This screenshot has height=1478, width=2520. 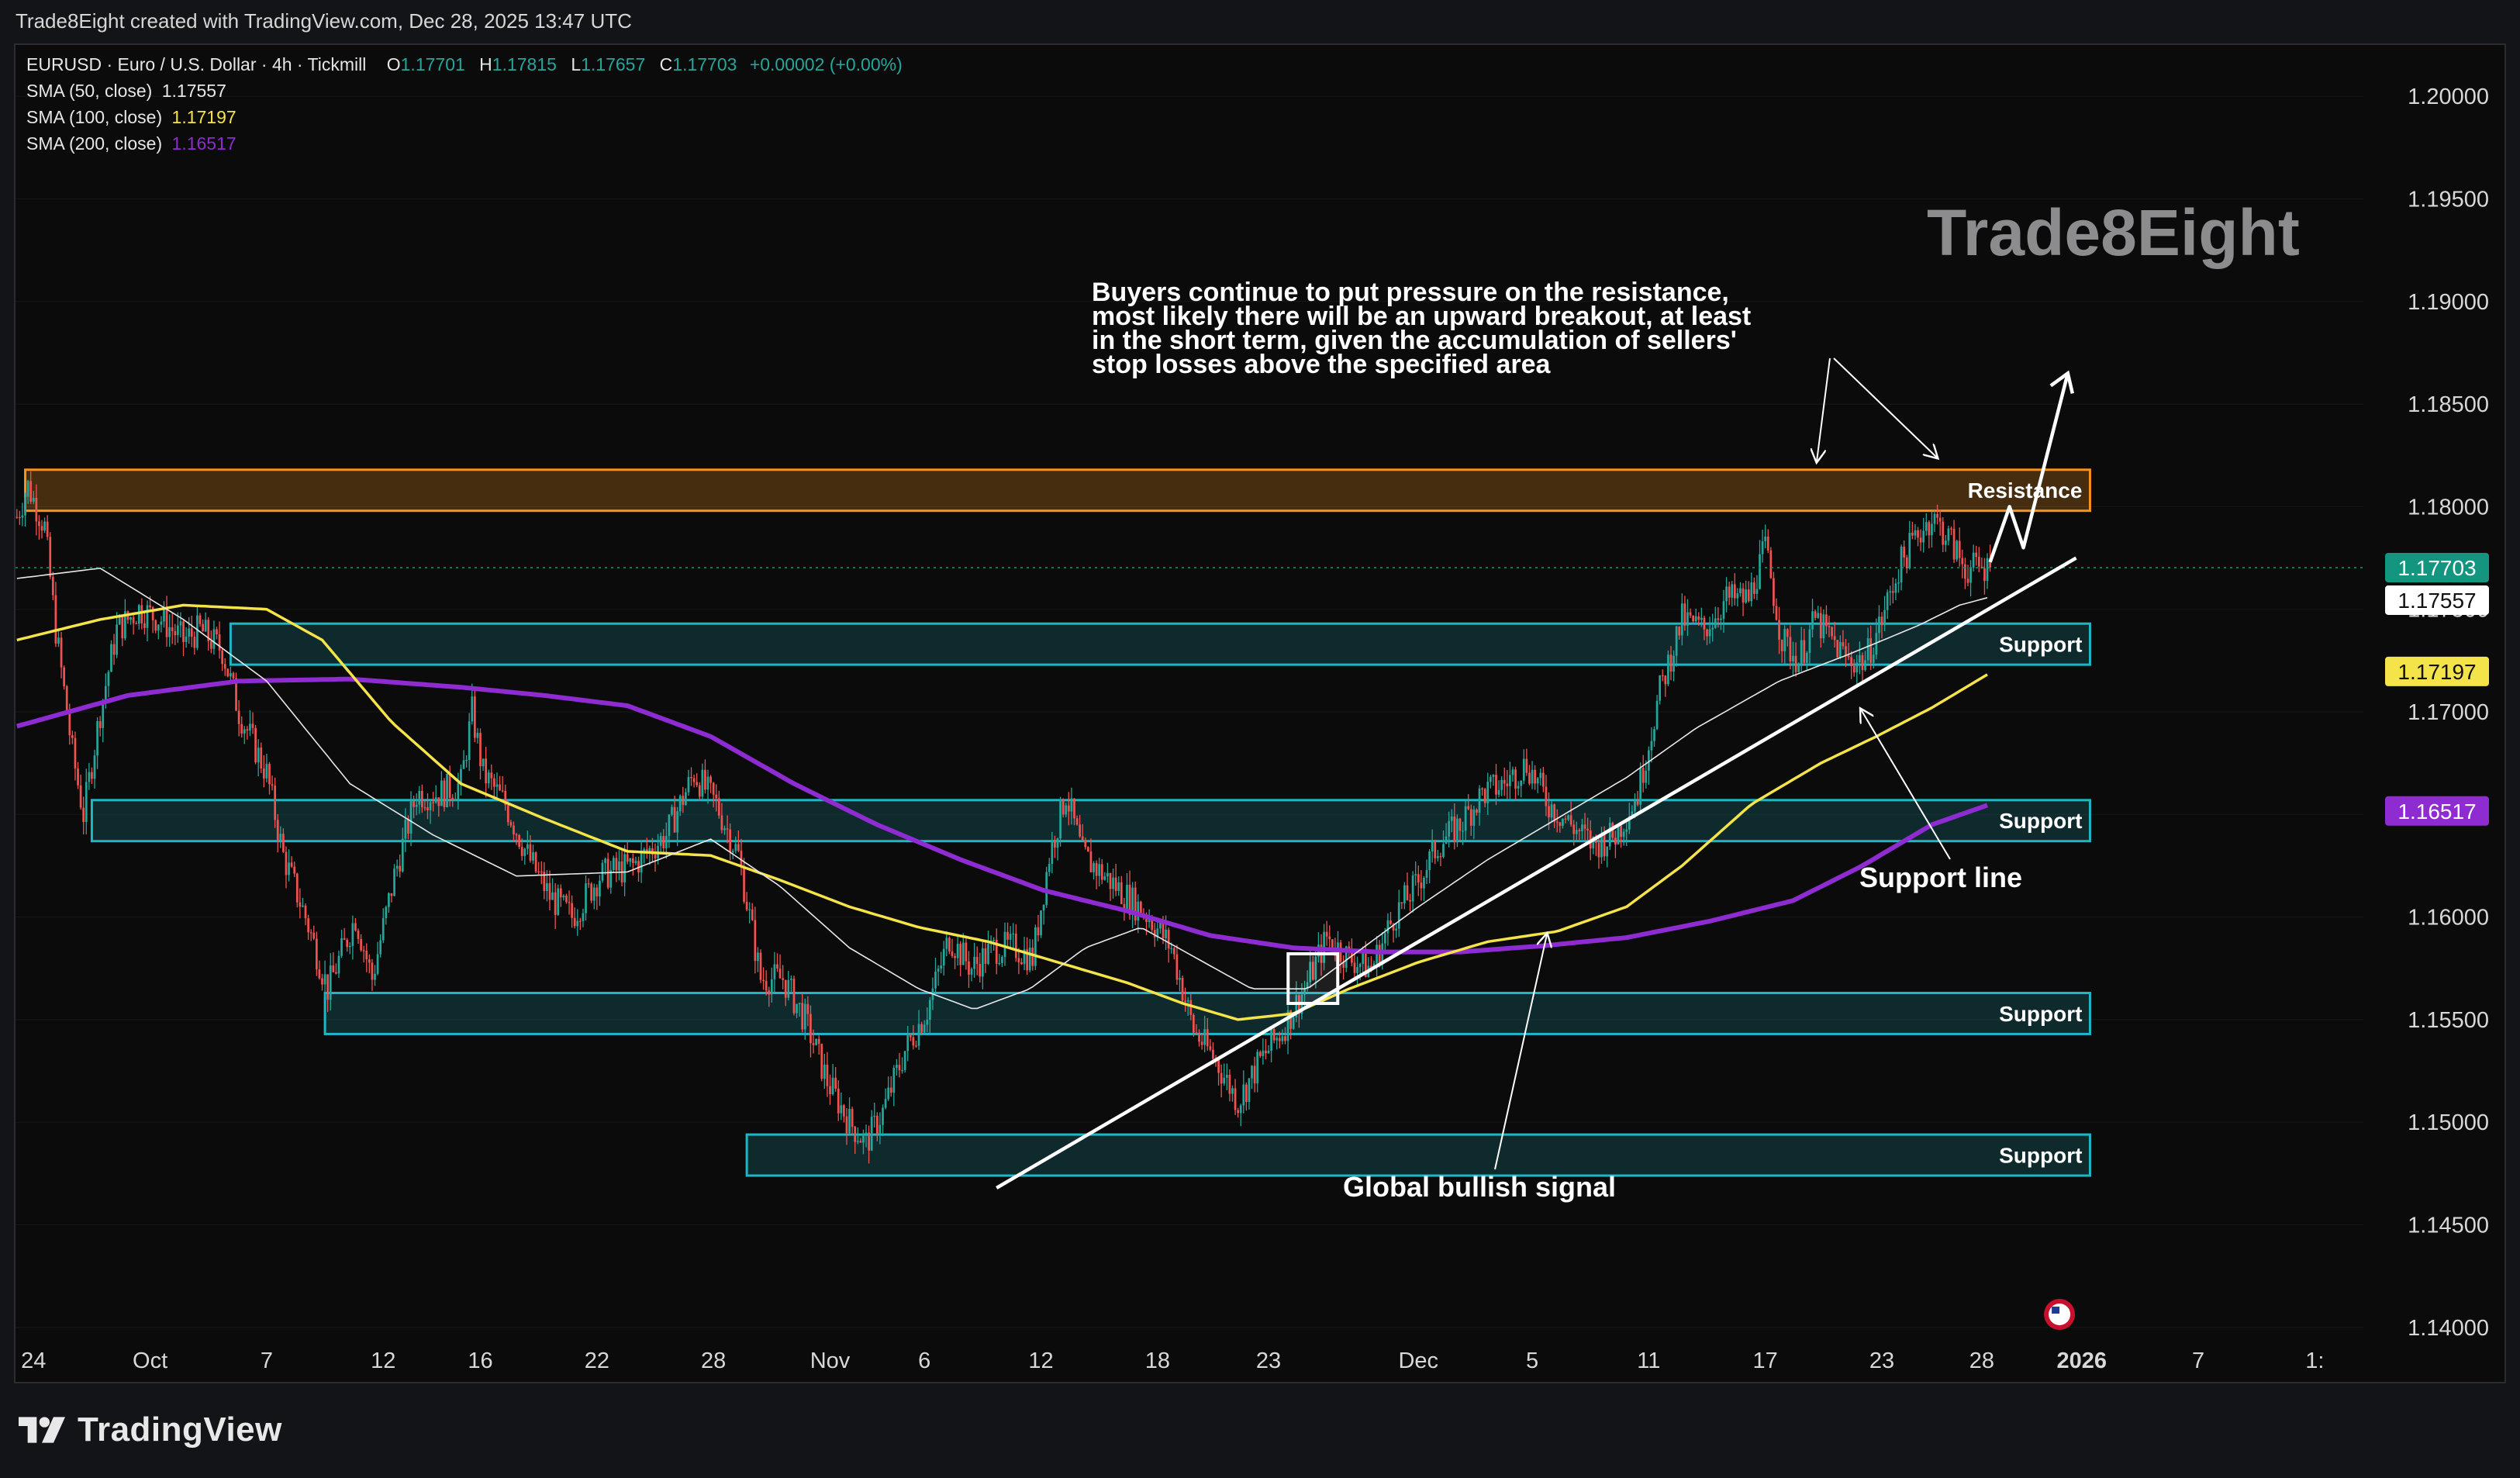 What do you see at coordinates (2029, 468) in the screenshot?
I see `projection-arrow` at bounding box center [2029, 468].